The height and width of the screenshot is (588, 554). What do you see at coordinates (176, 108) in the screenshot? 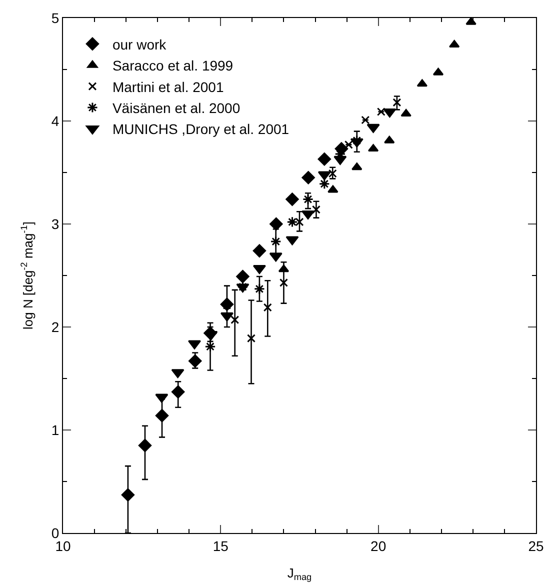
I see `legend-label: Väisänen et al. 2000` at bounding box center [176, 108].